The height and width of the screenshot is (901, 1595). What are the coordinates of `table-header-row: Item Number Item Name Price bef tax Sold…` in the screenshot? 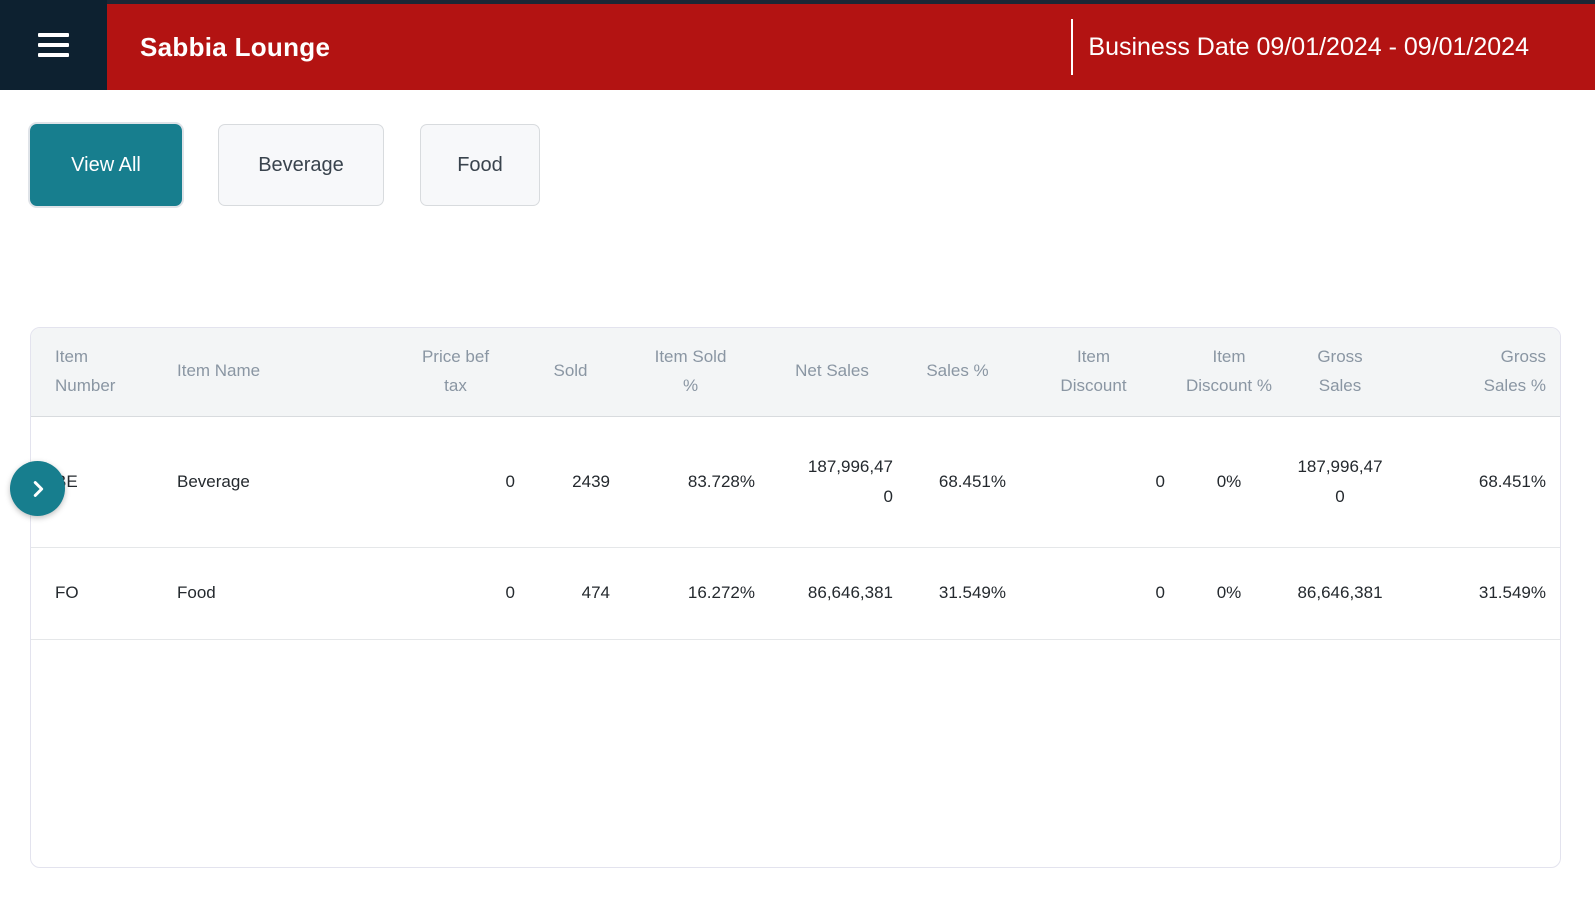 It's located at (795, 372).